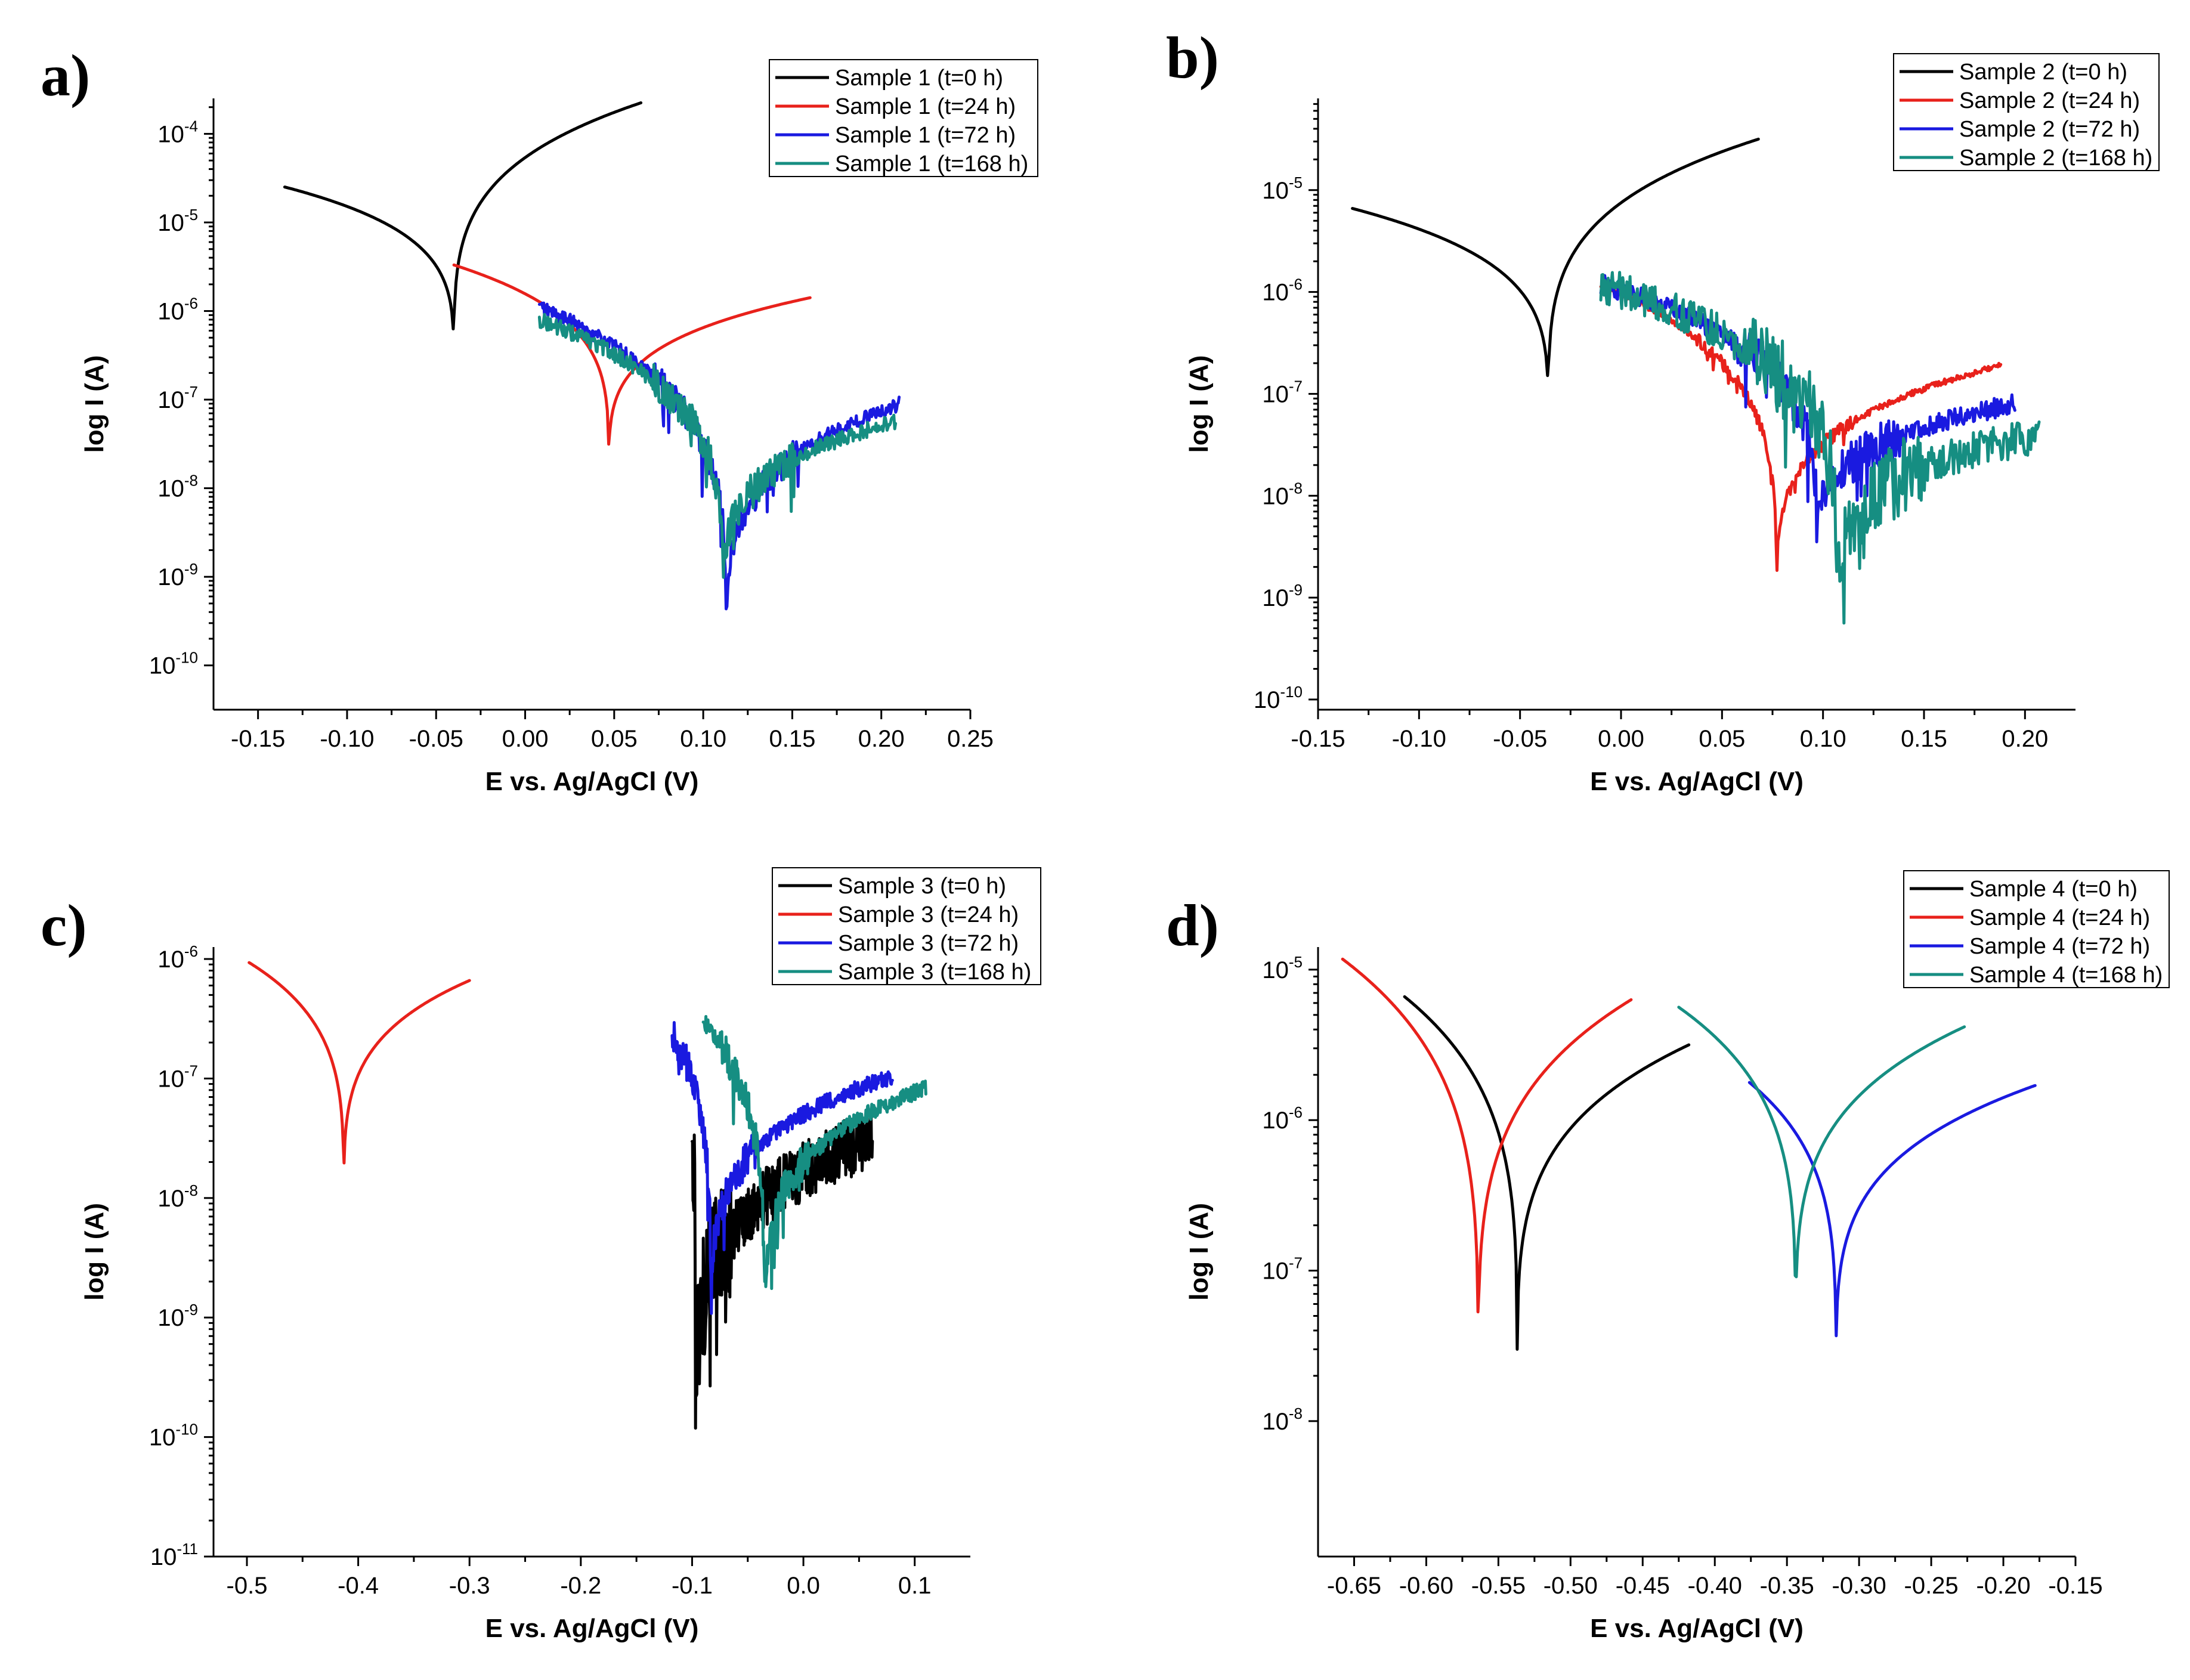 This screenshot has width=2190, height=1680. What do you see at coordinates (1859, 1586) in the screenshot?
I see `x-tick-label: -0.30` at bounding box center [1859, 1586].